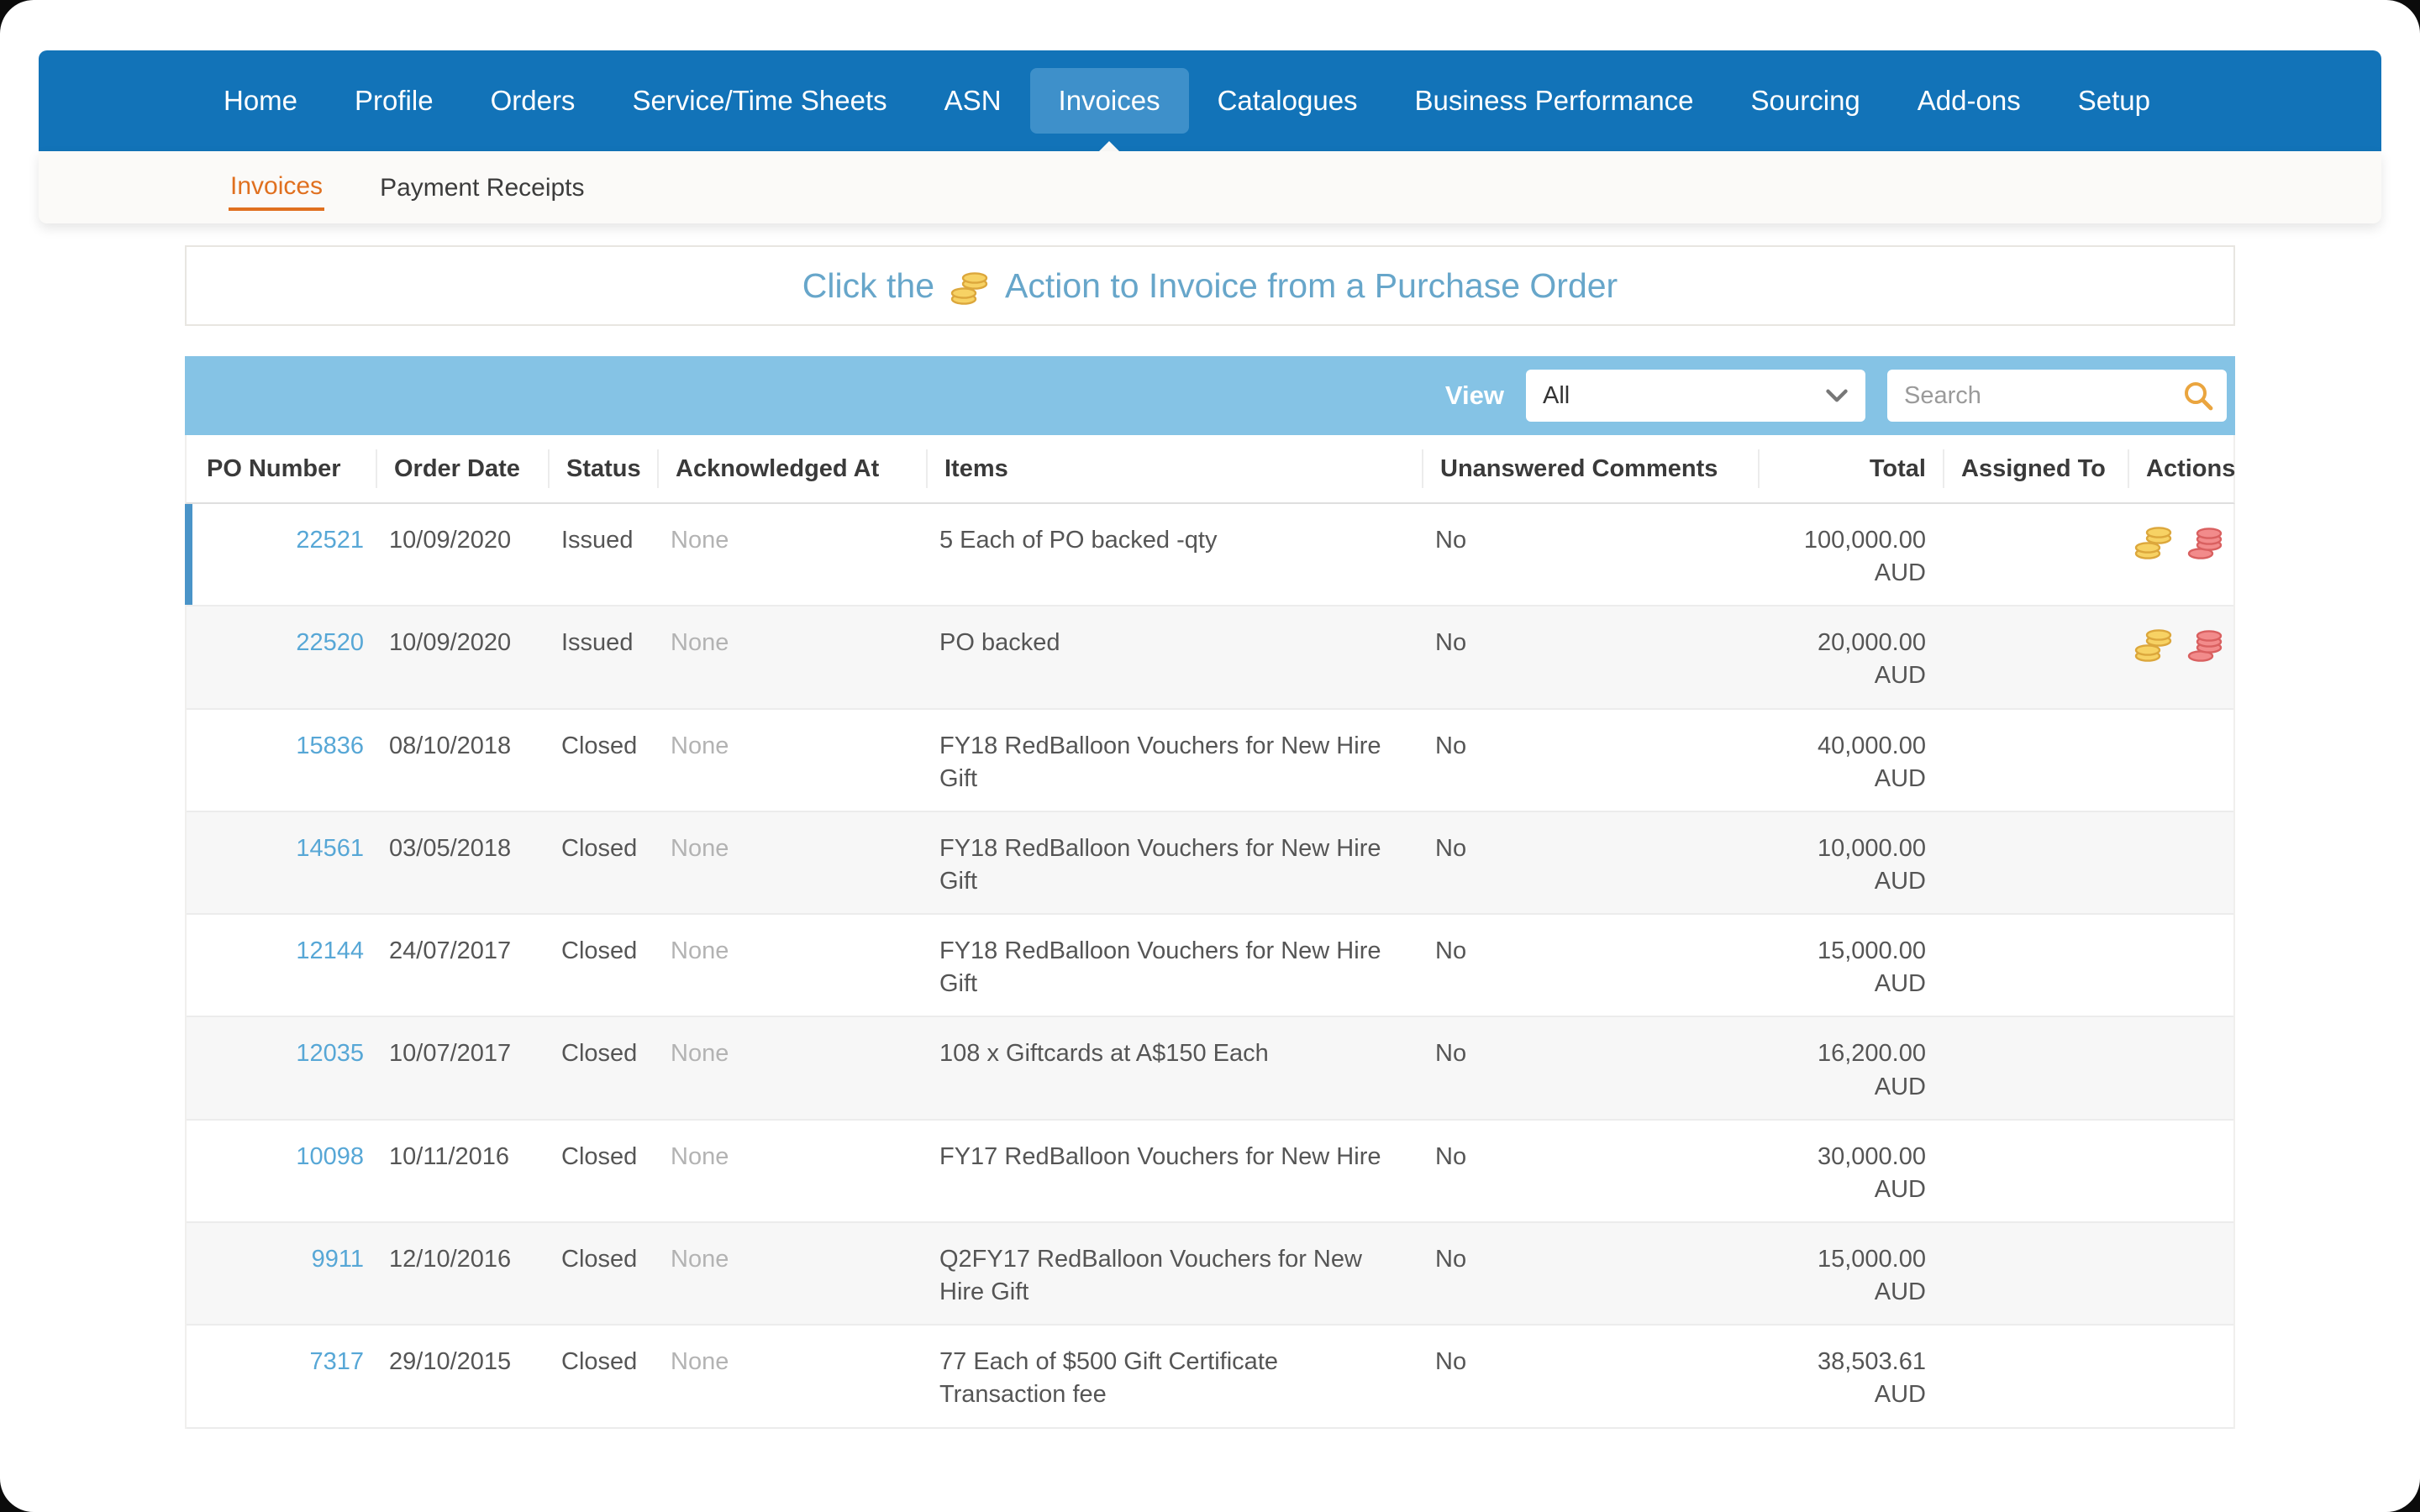  What do you see at coordinates (792, 468) in the screenshot?
I see `col-header-acknowledged-at: Acknowledged At` at bounding box center [792, 468].